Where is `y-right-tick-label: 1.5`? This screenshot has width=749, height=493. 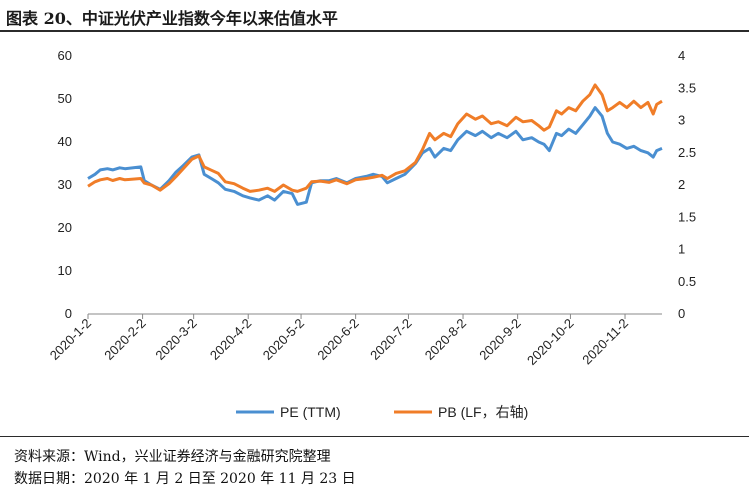 y-right-tick-label: 1.5 is located at coordinates (687, 216).